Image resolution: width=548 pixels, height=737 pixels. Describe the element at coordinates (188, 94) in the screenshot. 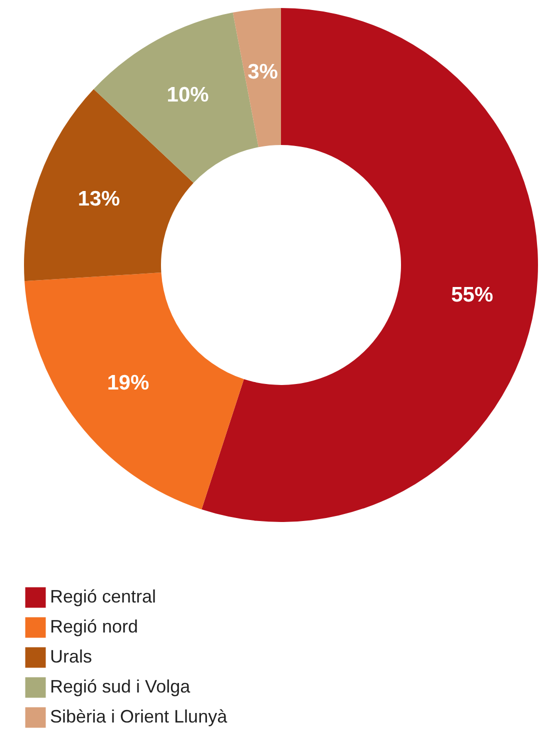

I see `data-label: 10%` at that location.